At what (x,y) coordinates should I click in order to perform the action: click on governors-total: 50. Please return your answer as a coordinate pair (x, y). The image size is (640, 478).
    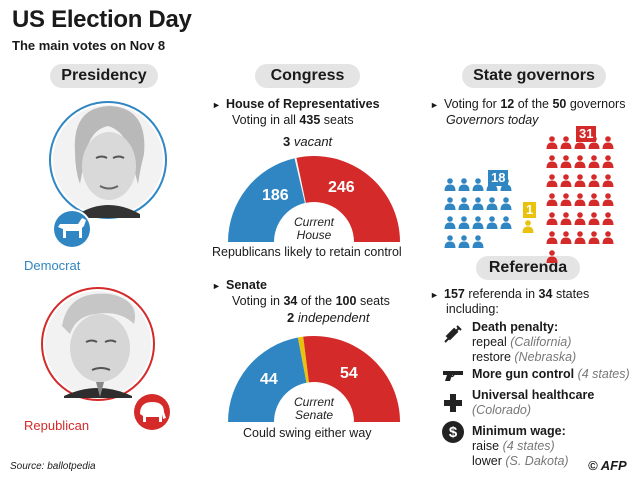
    Looking at the image, I should click on (559, 104).